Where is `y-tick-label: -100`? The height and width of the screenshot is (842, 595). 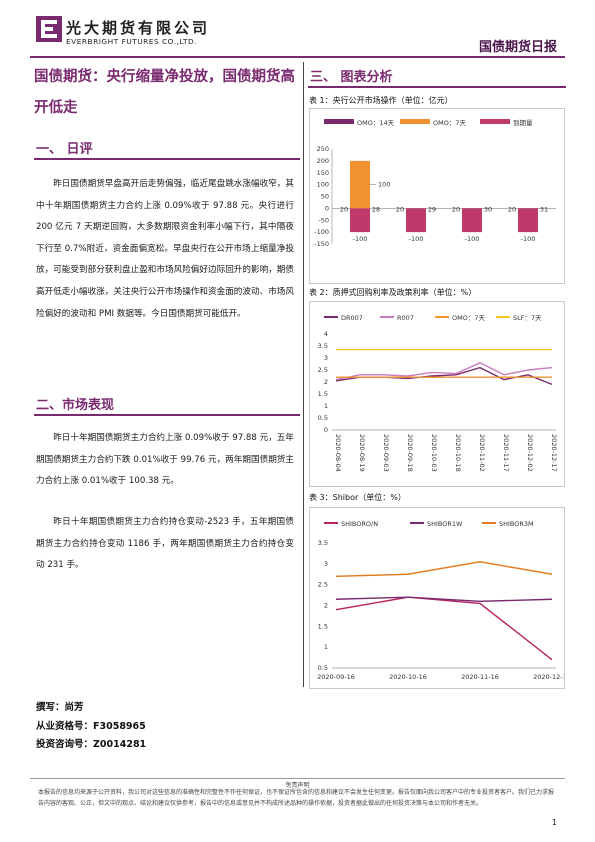
y-tick-label: -100 is located at coordinates (321, 232).